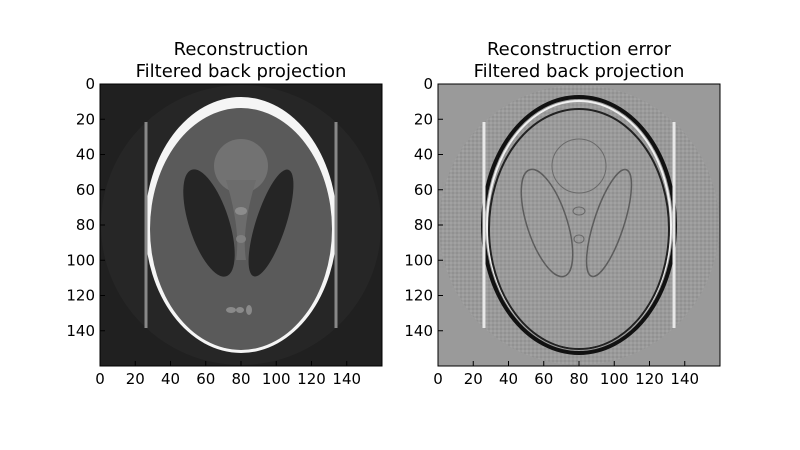 The image size is (800, 450). What do you see at coordinates (423, 225) in the screenshot?
I see `error-y-tick-label: 80` at bounding box center [423, 225].